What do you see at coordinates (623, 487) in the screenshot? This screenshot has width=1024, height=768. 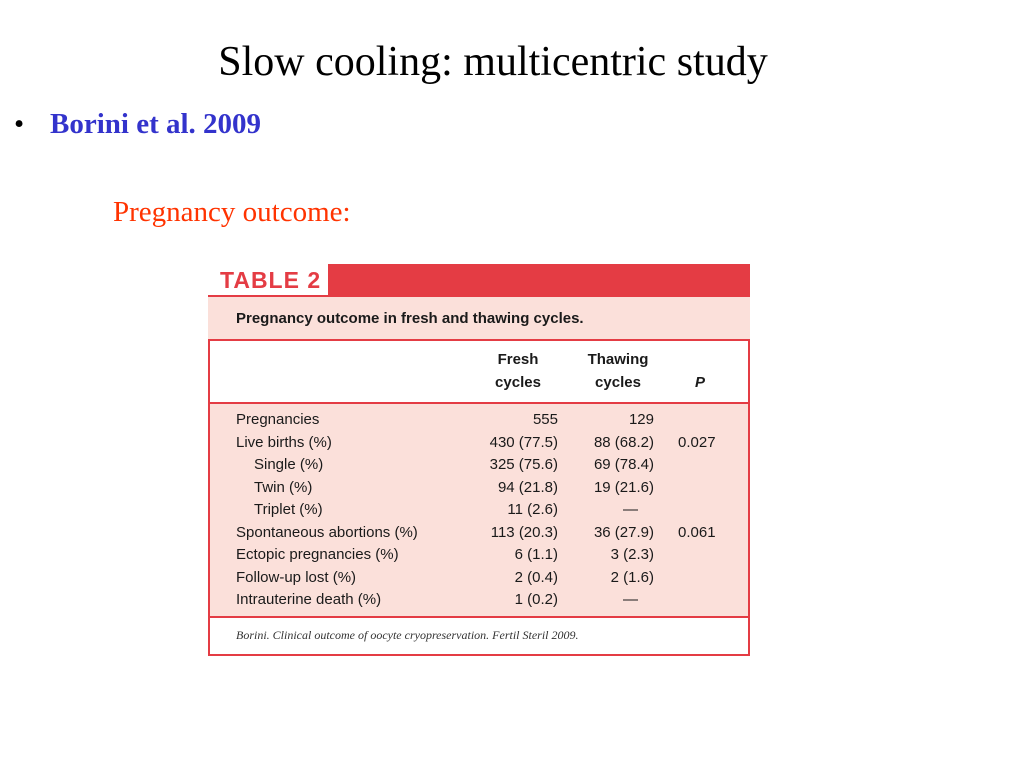 I see `cell-thawing: 19 (21.6)` at bounding box center [623, 487].